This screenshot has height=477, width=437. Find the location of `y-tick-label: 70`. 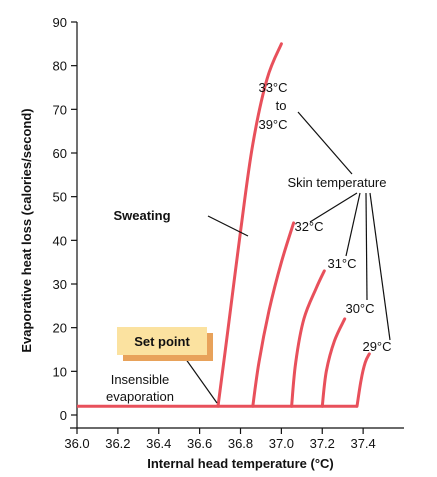

y-tick-label: 70 is located at coordinates (60, 109).